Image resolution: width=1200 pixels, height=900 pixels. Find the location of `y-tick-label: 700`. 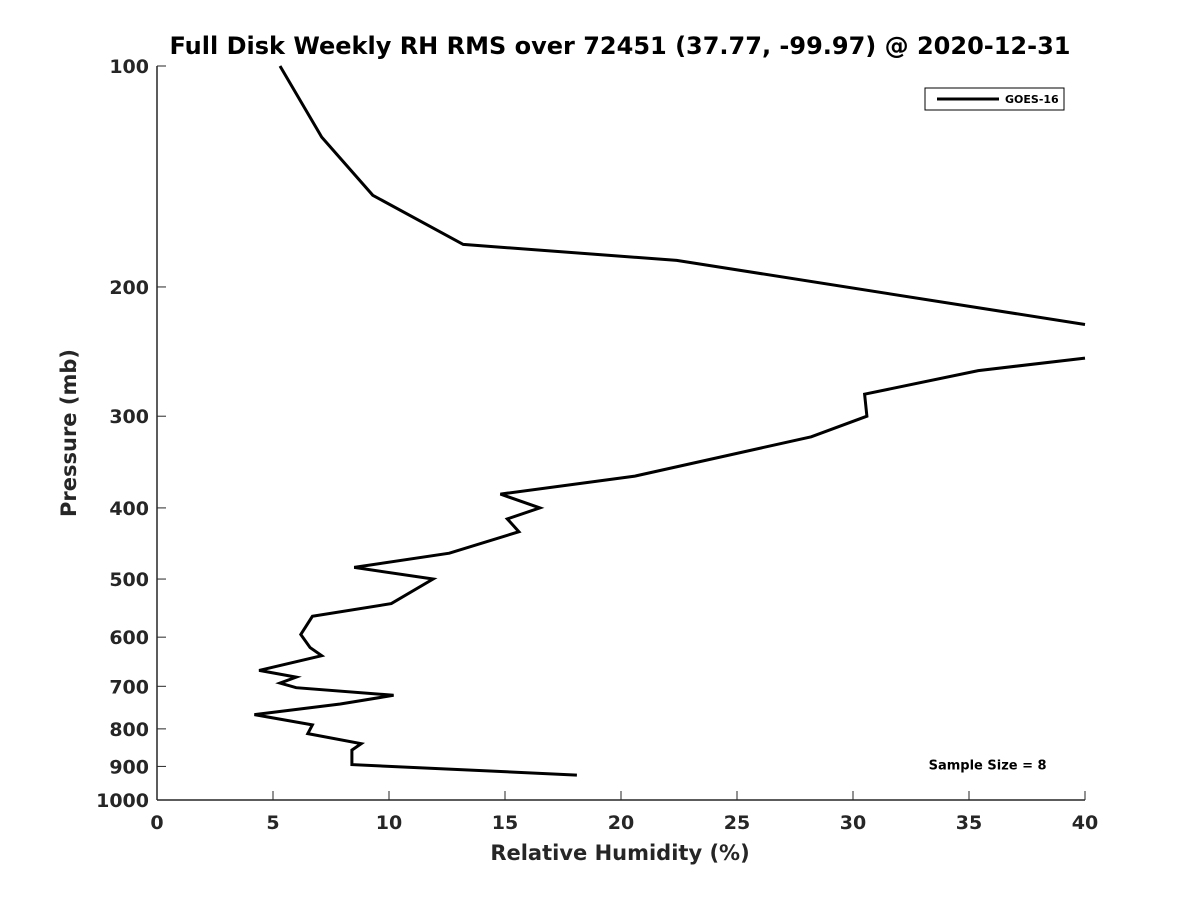

y-tick-label: 700 is located at coordinates (129, 687).